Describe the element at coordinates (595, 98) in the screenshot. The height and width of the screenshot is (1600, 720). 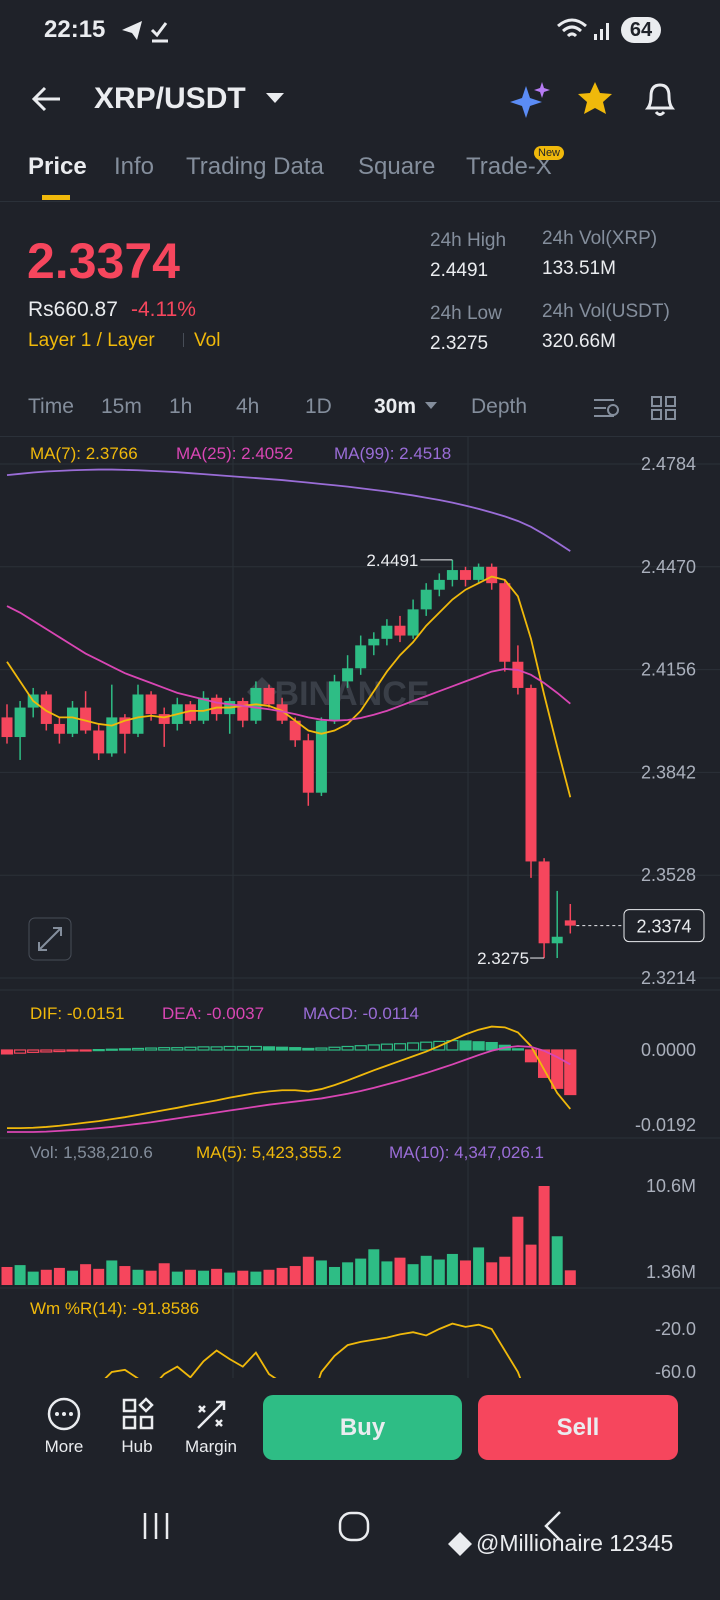
I see `favorite-star` at that location.